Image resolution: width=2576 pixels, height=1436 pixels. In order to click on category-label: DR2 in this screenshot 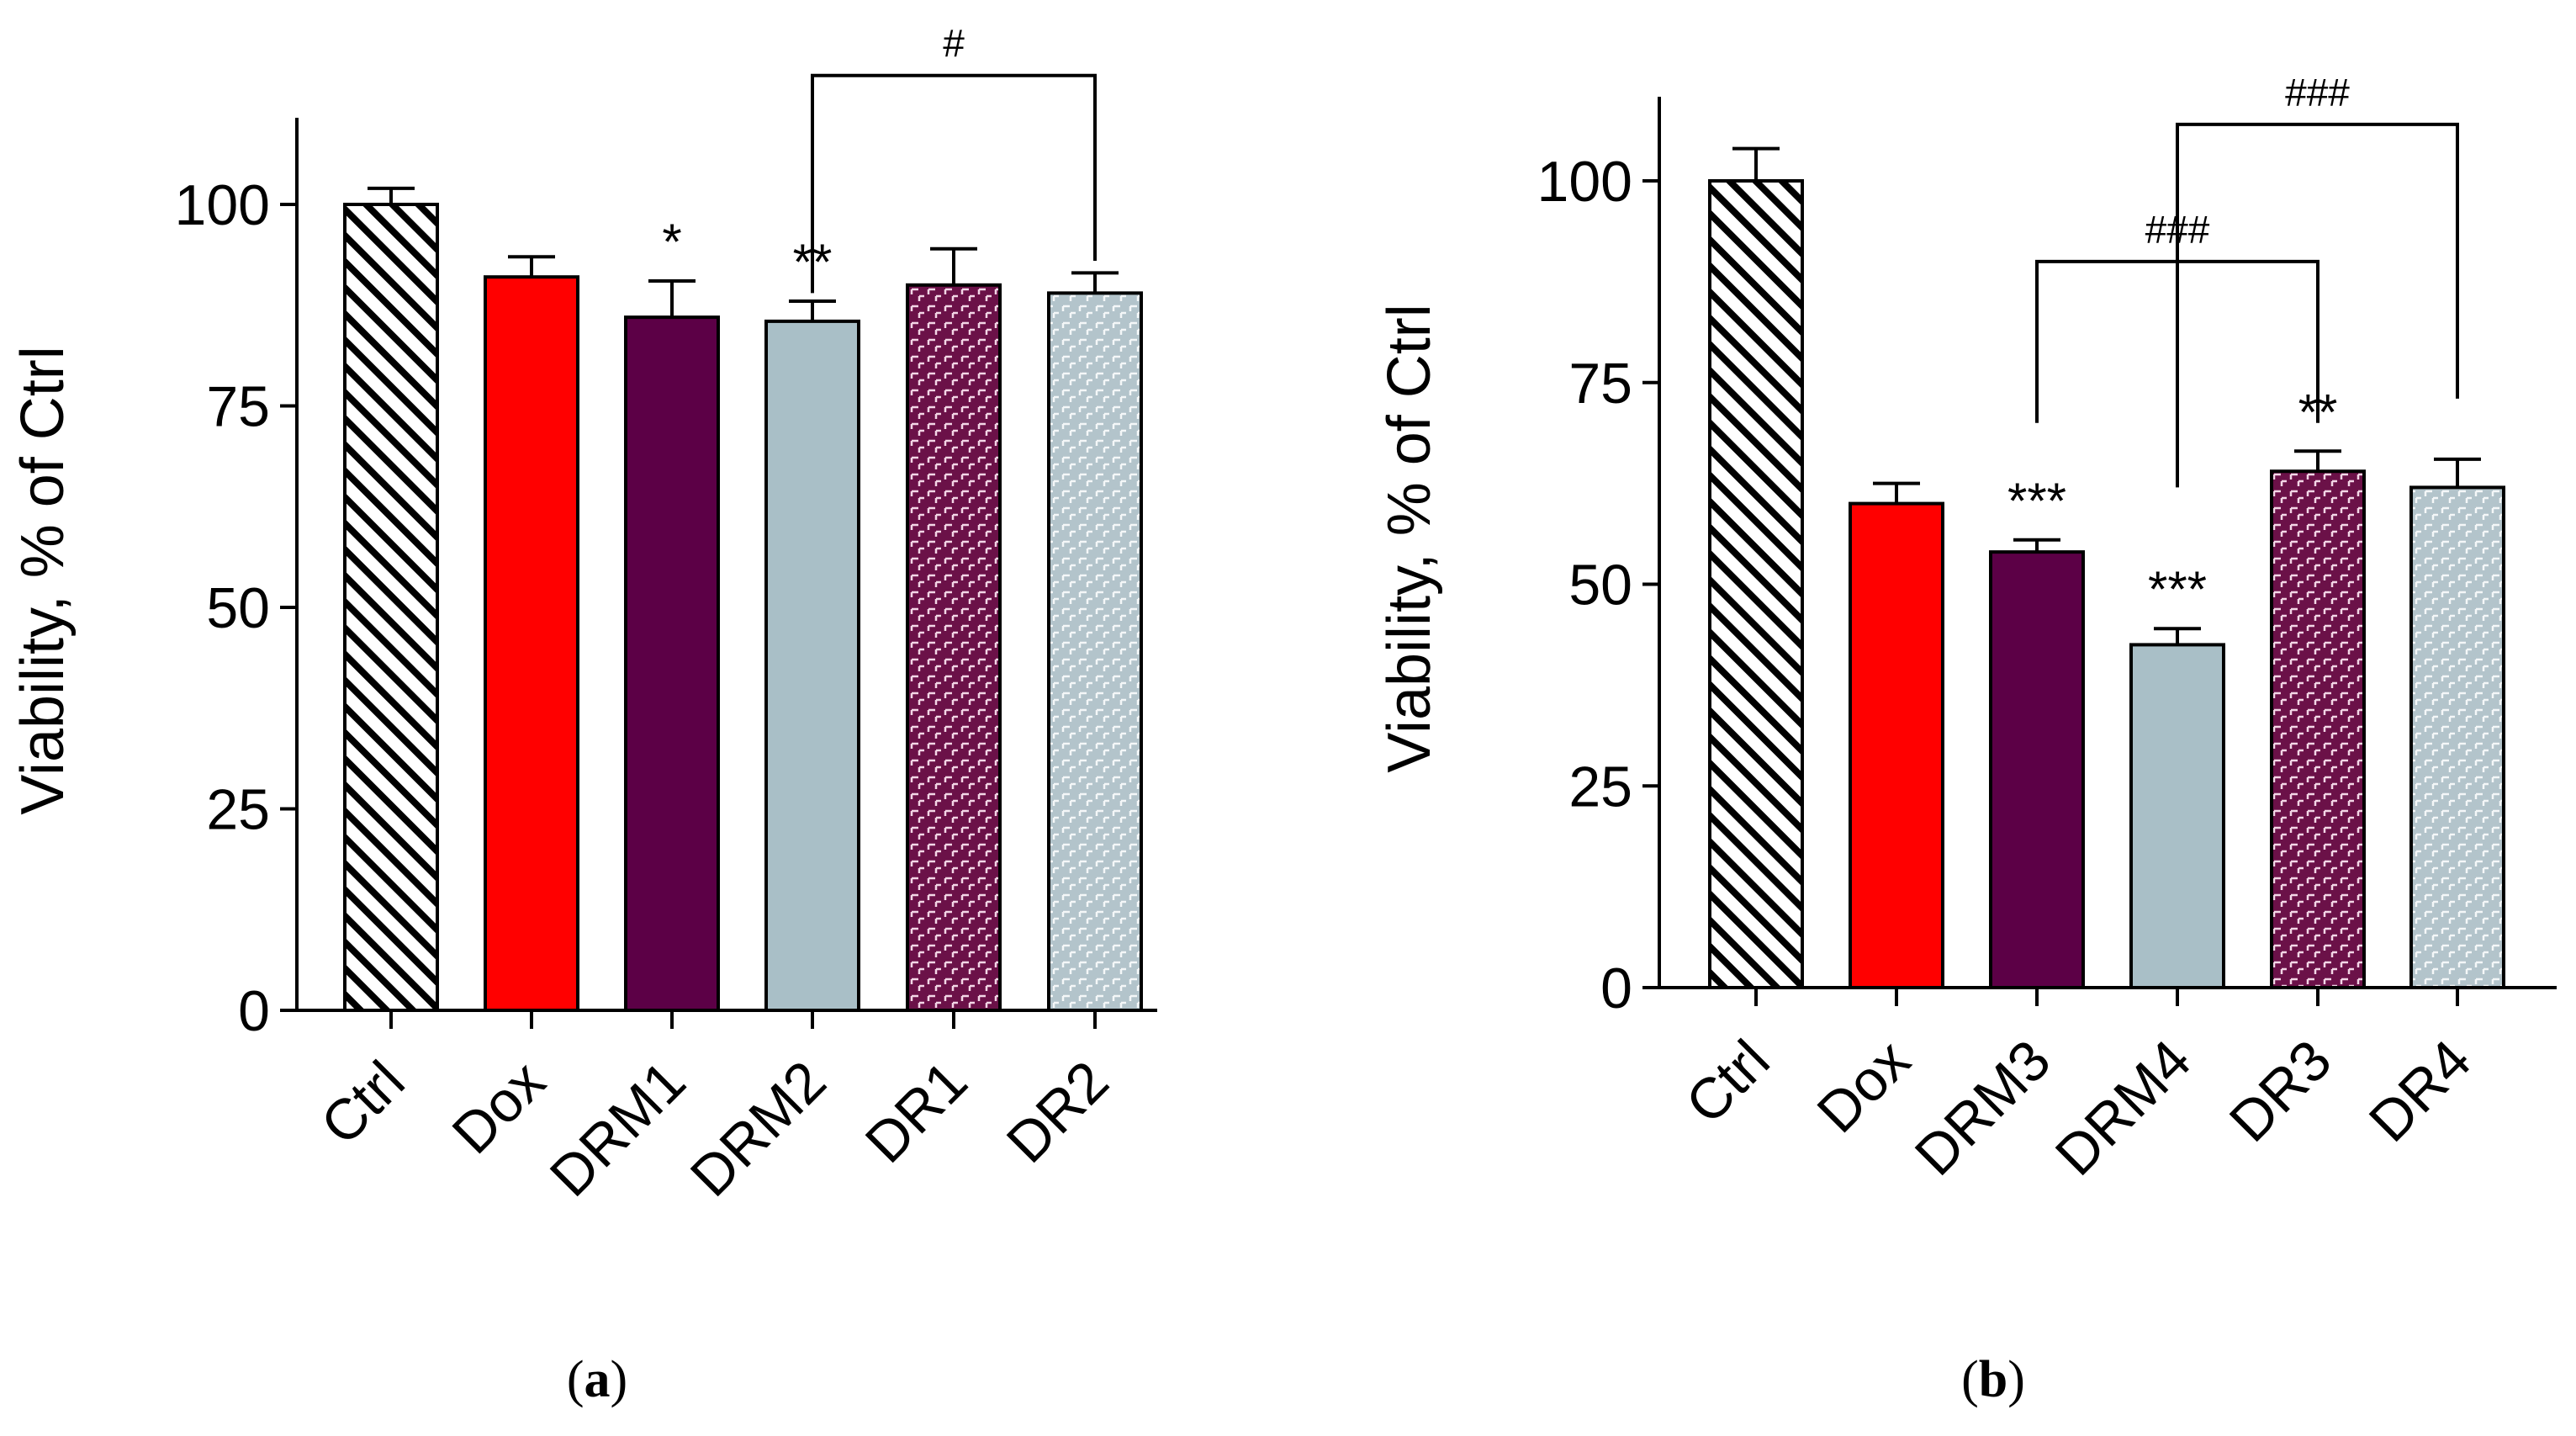, I will do `click(1058, 1112)`.